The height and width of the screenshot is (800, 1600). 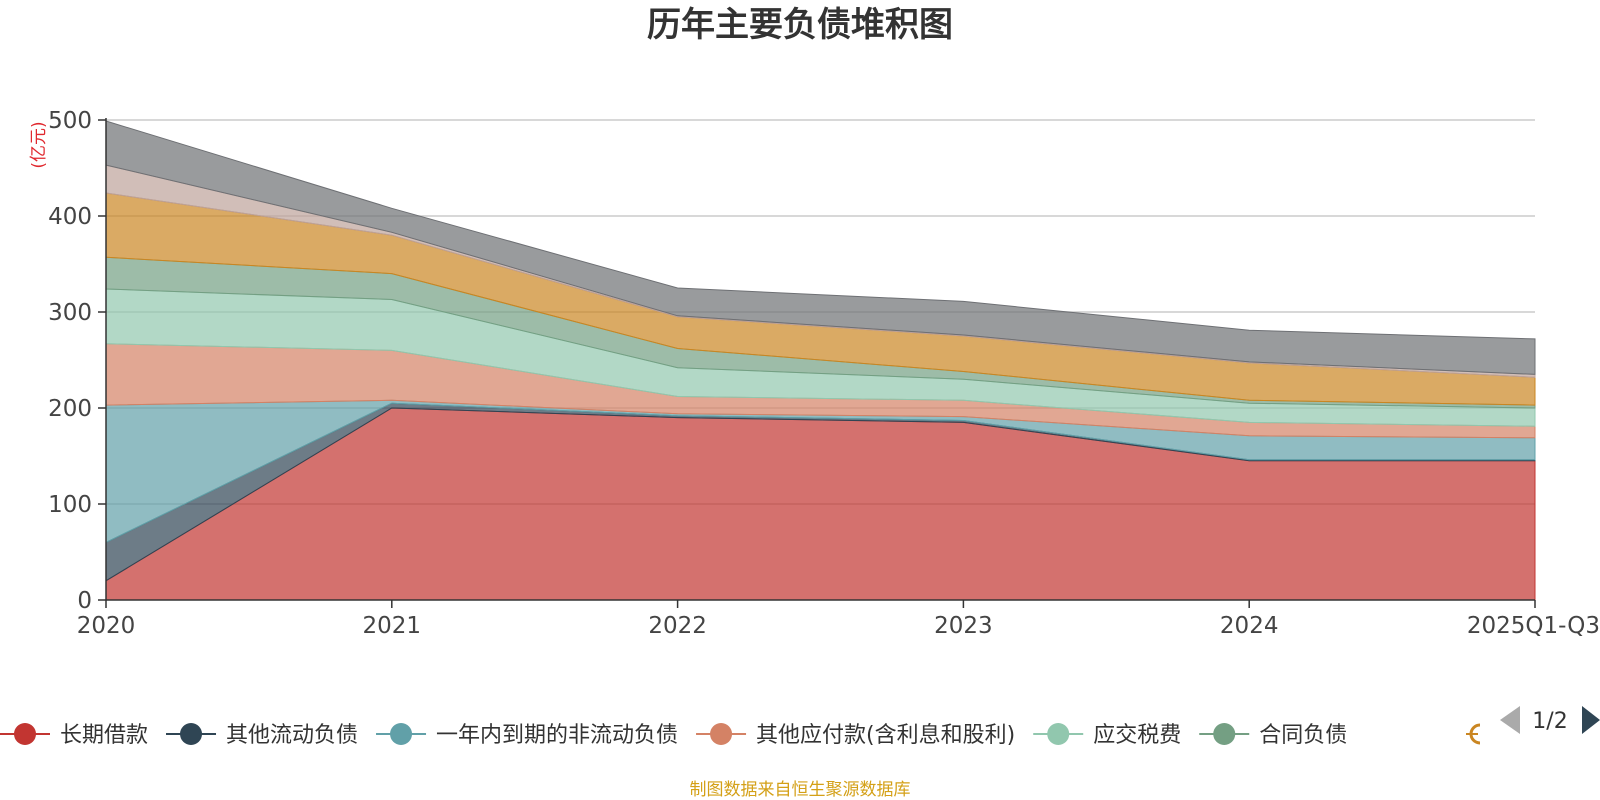 I want to click on x-tick-label: 2020, so click(x=106, y=626).